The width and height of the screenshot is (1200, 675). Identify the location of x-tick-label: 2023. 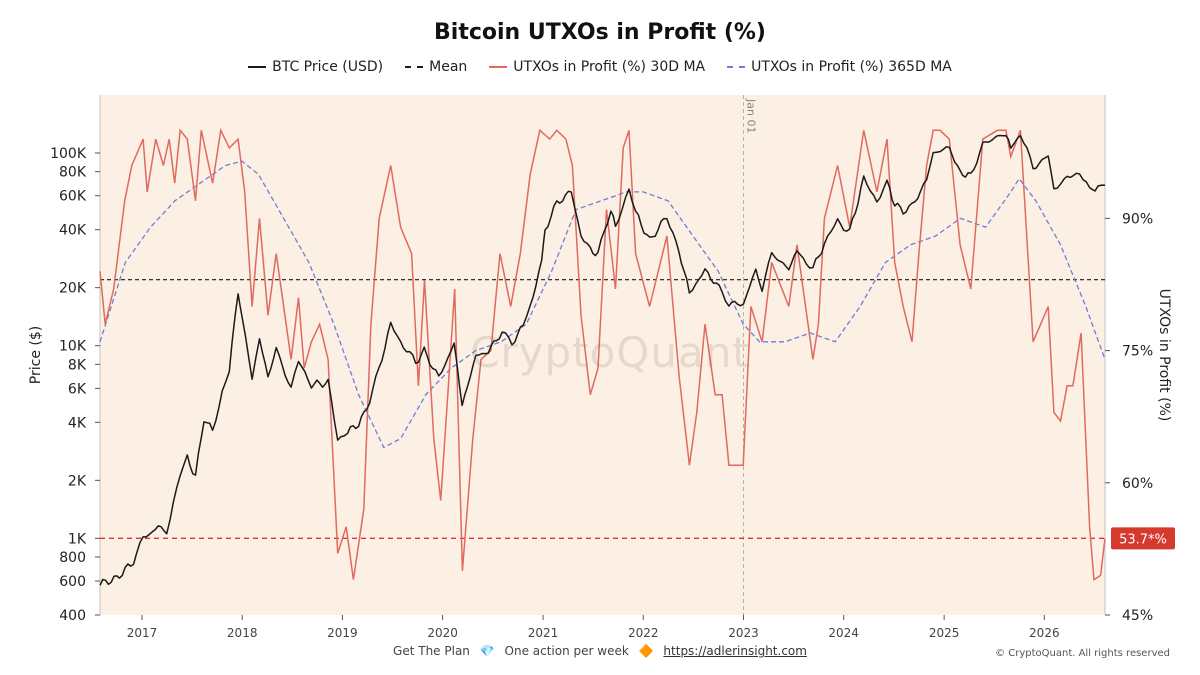
(743, 633).